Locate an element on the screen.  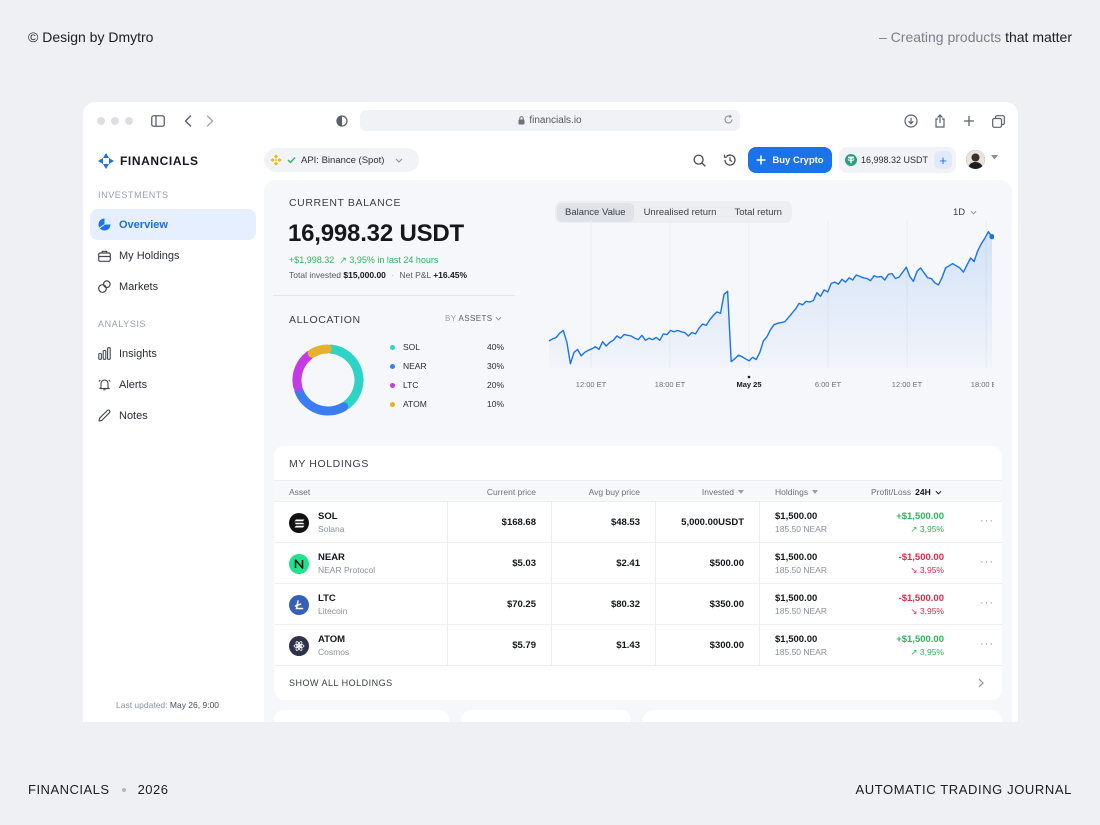
donut-slice-near is located at coordinates (321, 400).